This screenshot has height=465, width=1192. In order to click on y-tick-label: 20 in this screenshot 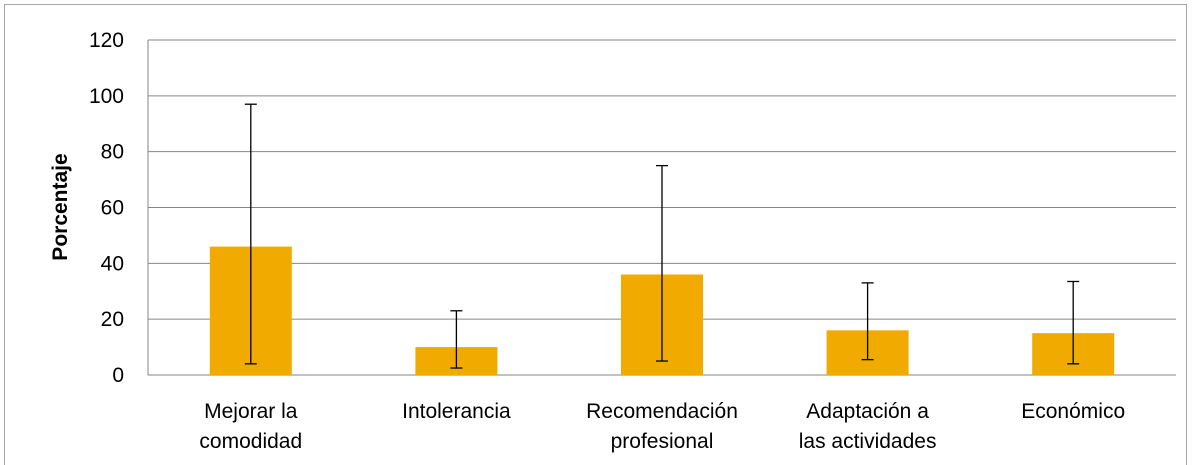, I will do `click(112, 319)`.